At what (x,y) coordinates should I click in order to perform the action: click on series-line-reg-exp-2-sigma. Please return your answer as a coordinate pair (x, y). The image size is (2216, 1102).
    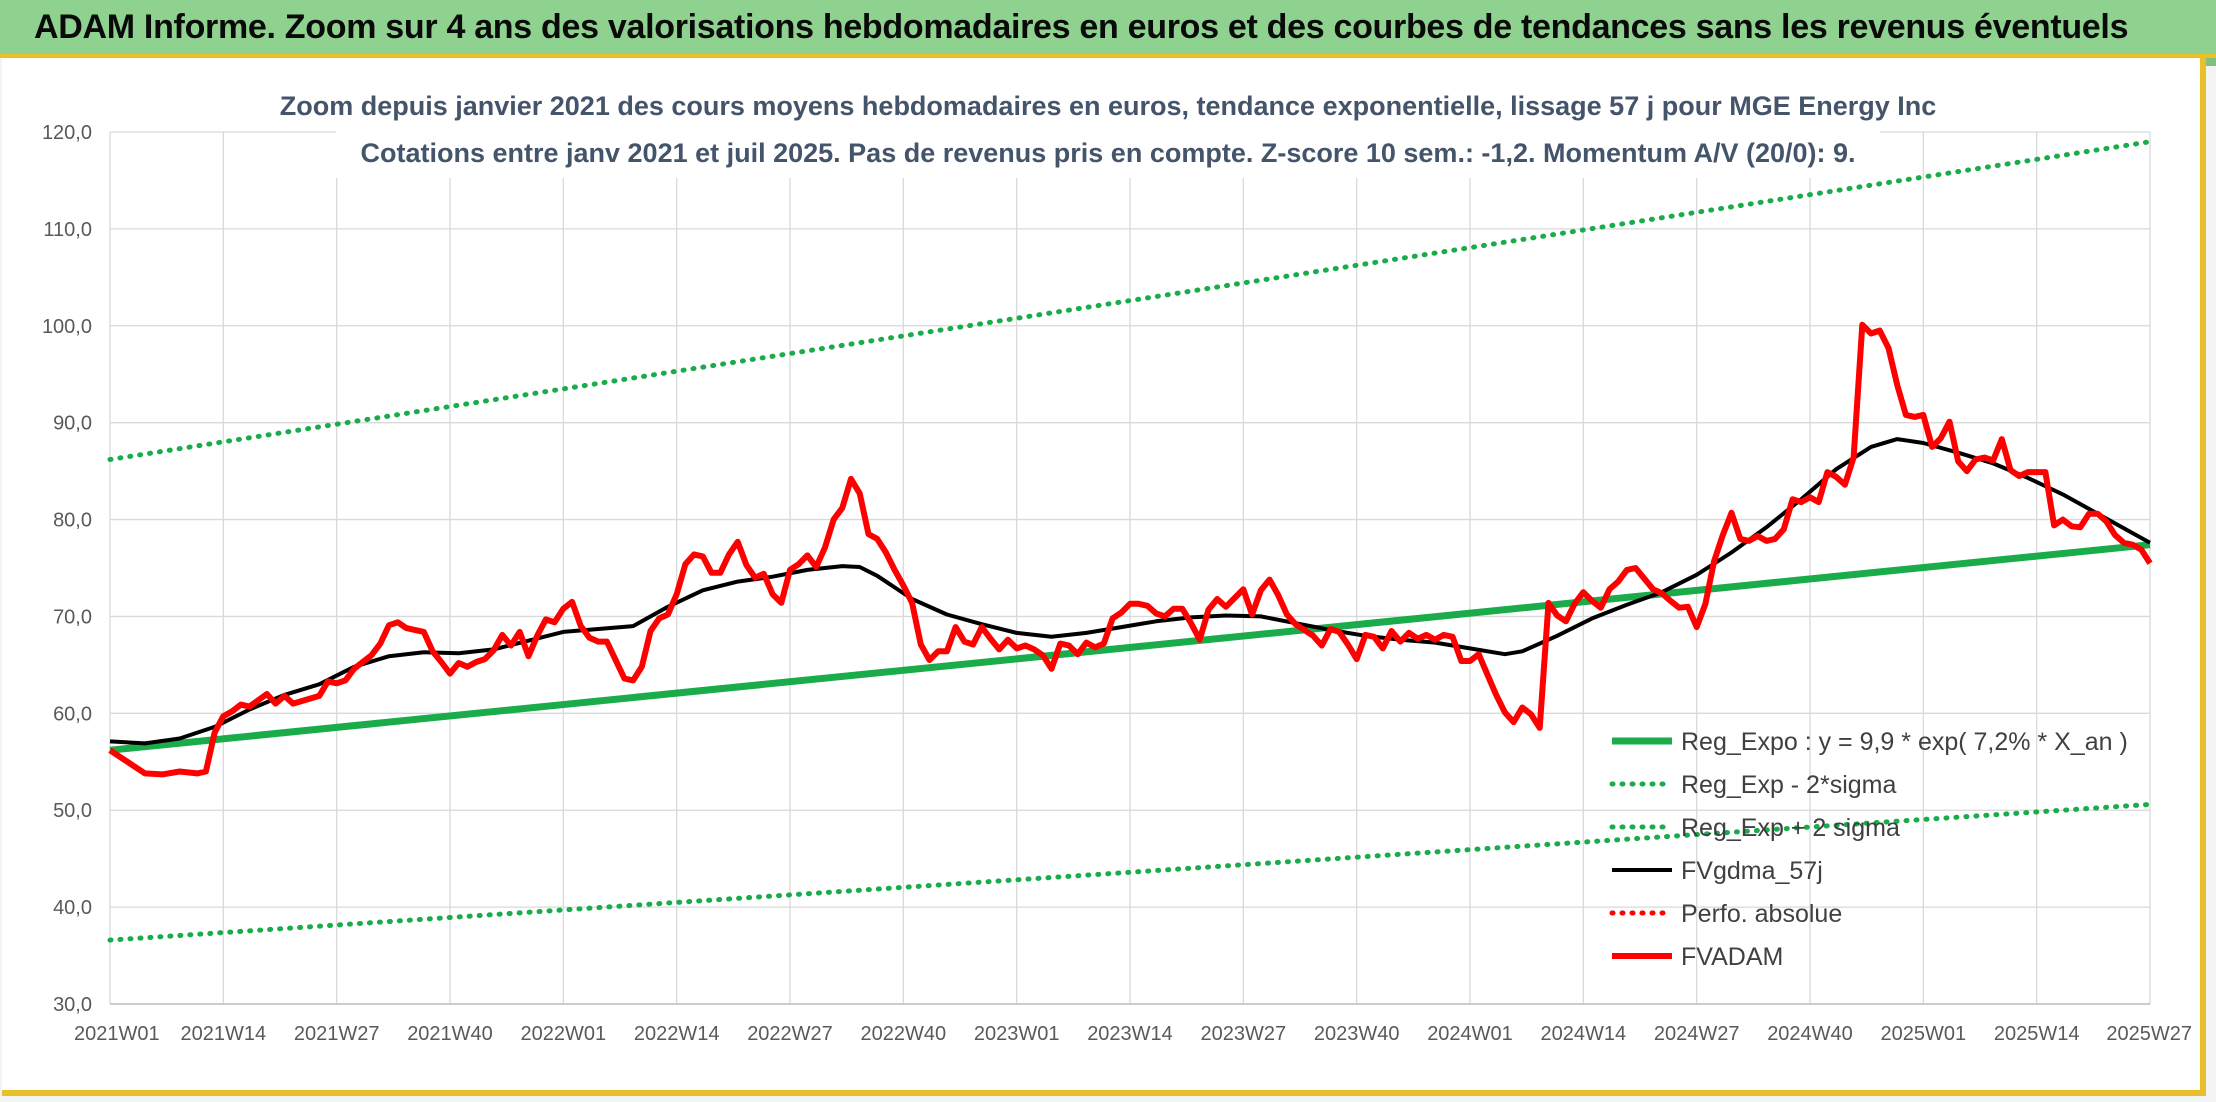
    Looking at the image, I should click on (1130, 872).